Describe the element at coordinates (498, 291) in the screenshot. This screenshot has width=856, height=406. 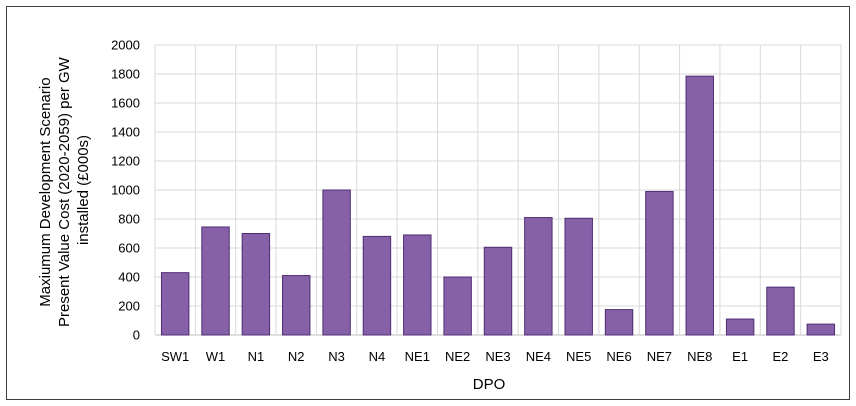
I see `bar-ne3` at that location.